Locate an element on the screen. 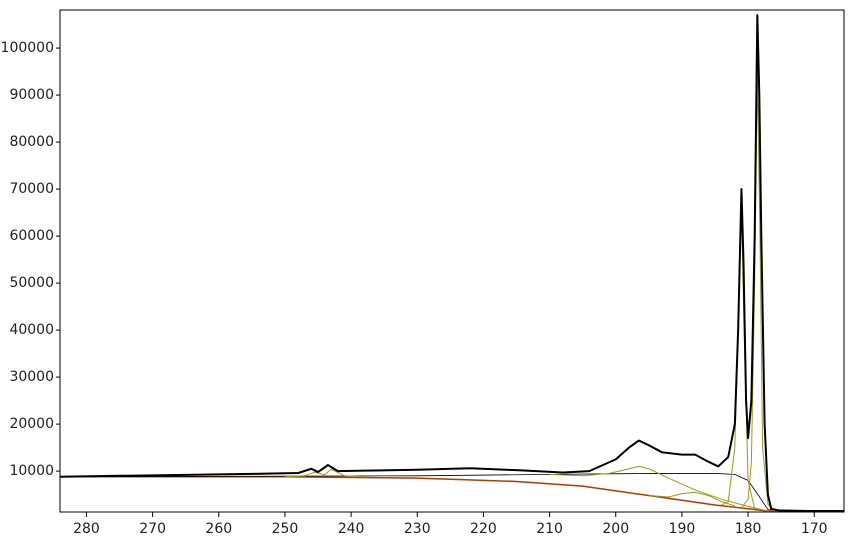  y-tick-label: 10000 is located at coordinates (31, 471).